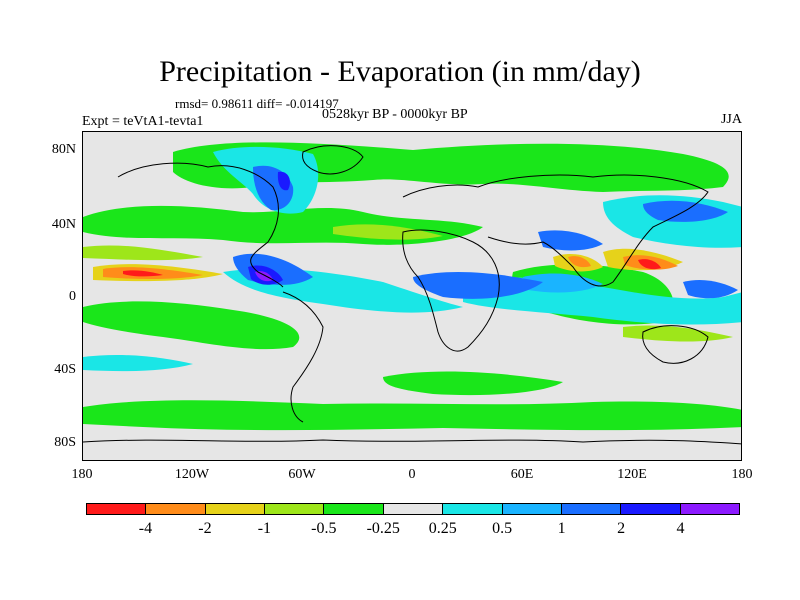 The image size is (800, 600). What do you see at coordinates (731, 119) in the screenshot?
I see `season-label: JJA` at bounding box center [731, 119].